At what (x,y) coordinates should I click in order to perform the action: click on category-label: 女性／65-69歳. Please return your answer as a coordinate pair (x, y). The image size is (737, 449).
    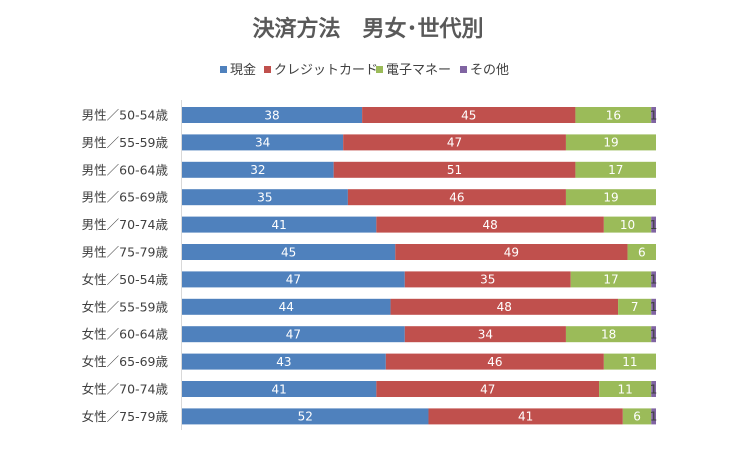
    Looking at the image, I should click on (125, 361).